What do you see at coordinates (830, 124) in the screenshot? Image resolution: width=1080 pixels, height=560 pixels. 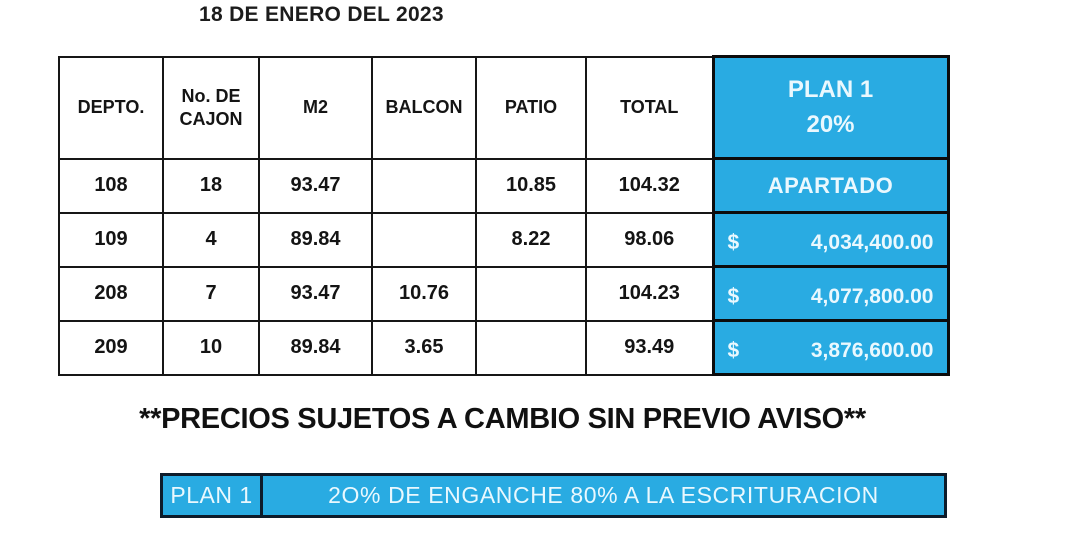 I see `plan1-header-percent: 20%` at bounding box center [830, 124].